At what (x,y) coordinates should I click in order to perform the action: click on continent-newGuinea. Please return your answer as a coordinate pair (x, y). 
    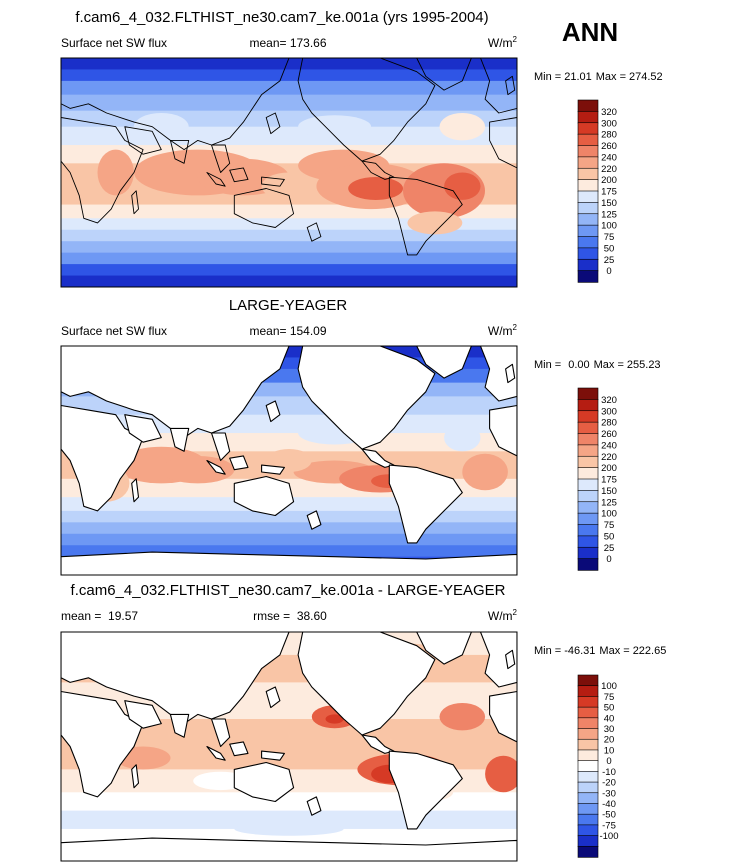
    Looking at the image, I should click on (273, 755).